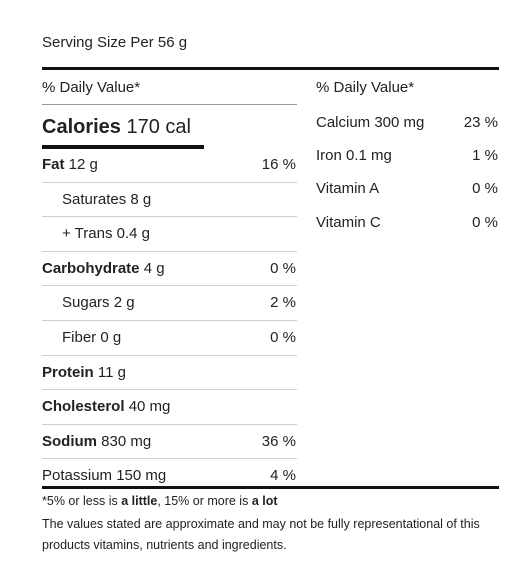  Describe the element at coordinates (348, 222) in the screenshot. I see `mineral-label: Vitamin C` at that location.